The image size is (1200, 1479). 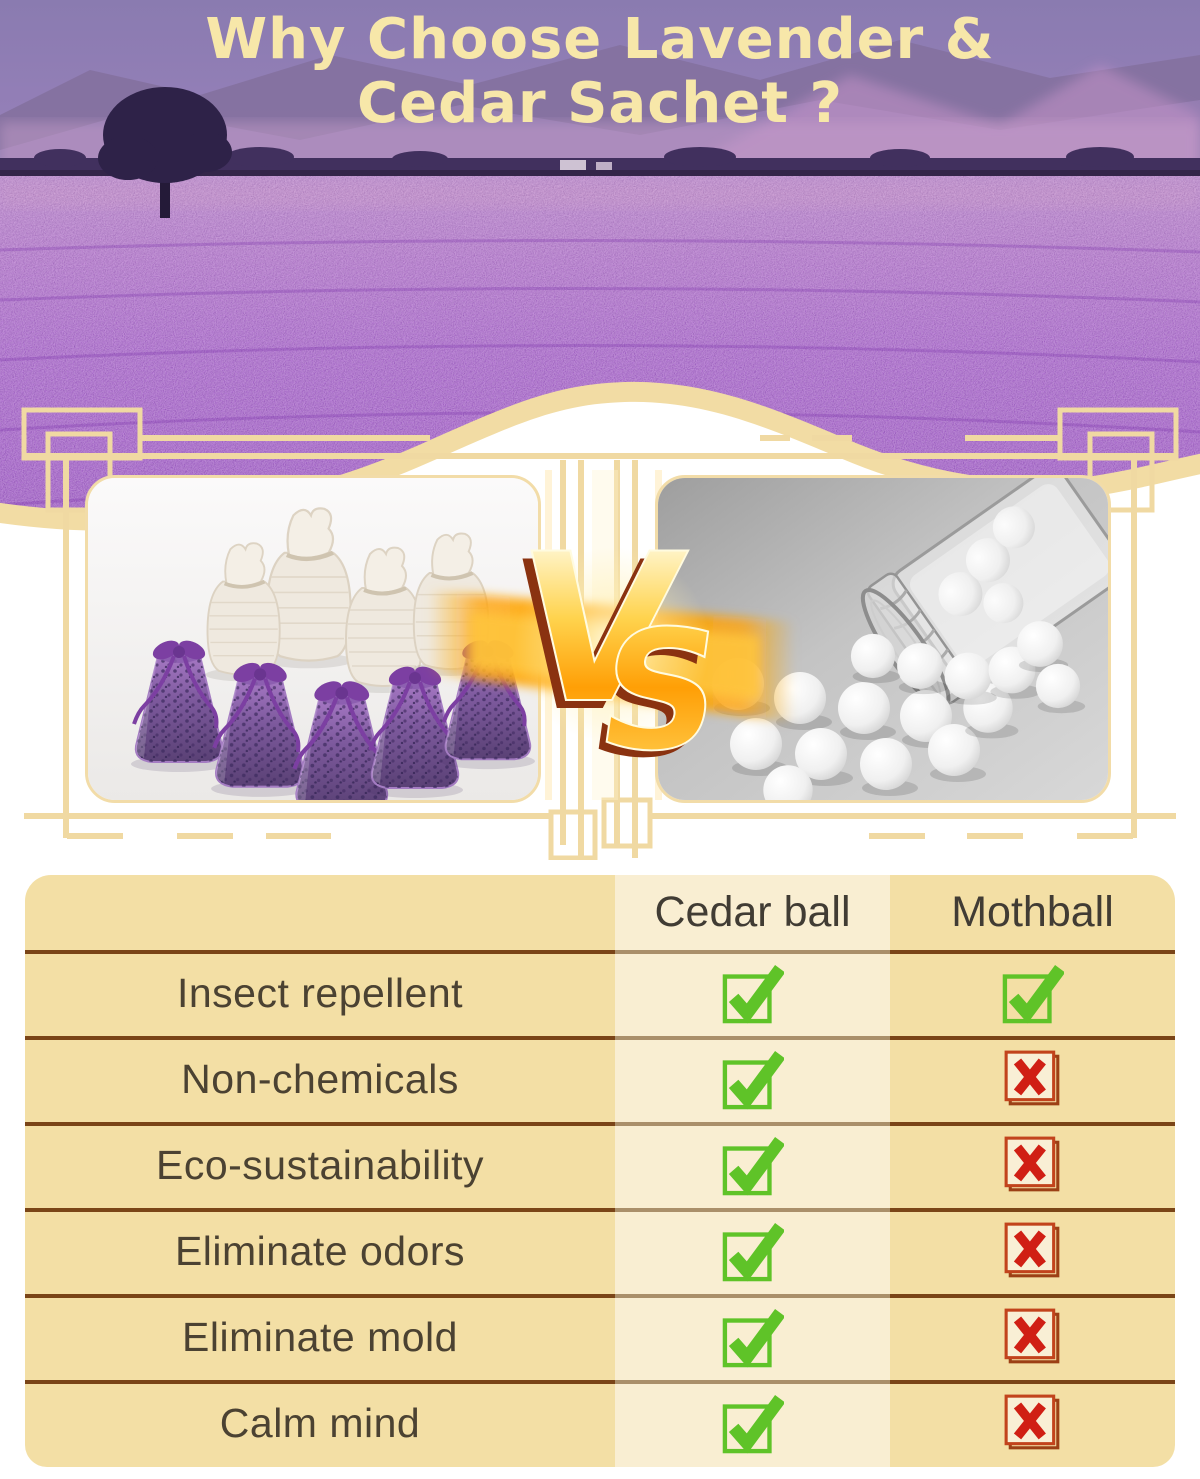 What do you see at coordinates (600, 1165) in the screenshot?
I see `table-row: Eco-sustainability` at bounding box center [600, 1165].